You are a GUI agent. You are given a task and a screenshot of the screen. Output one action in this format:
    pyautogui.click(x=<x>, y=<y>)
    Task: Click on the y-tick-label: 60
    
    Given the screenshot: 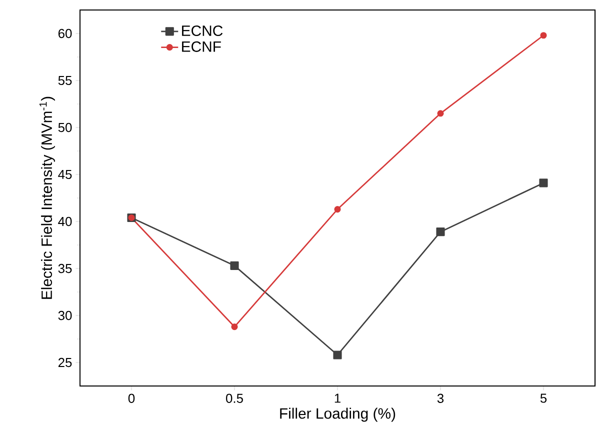 What is the action you would take?
    pyautogui.click(x=65, y=33)
    